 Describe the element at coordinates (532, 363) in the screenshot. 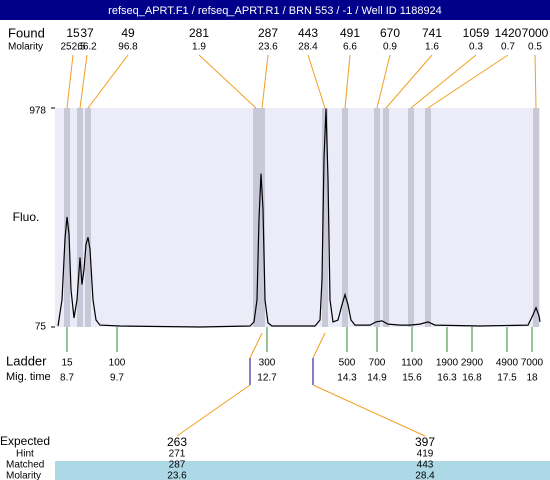

I see `ladder-size: 7000` at that location.